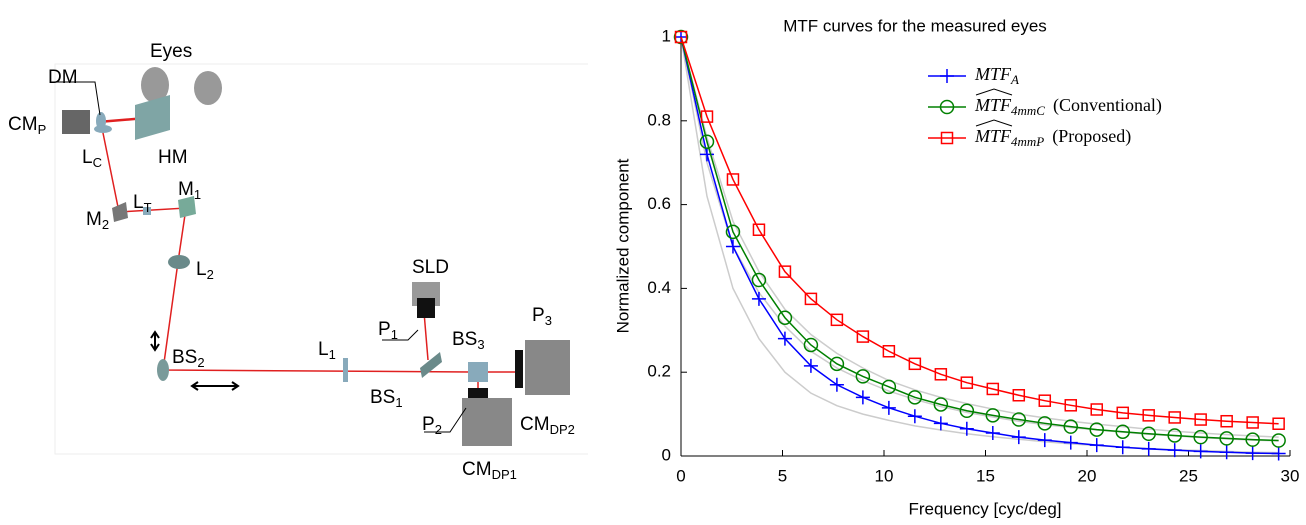 The image size is (1306, 525). Describe the element at coordinates (327, 350) in the screenshot. I see `component-label: L1` at that location.